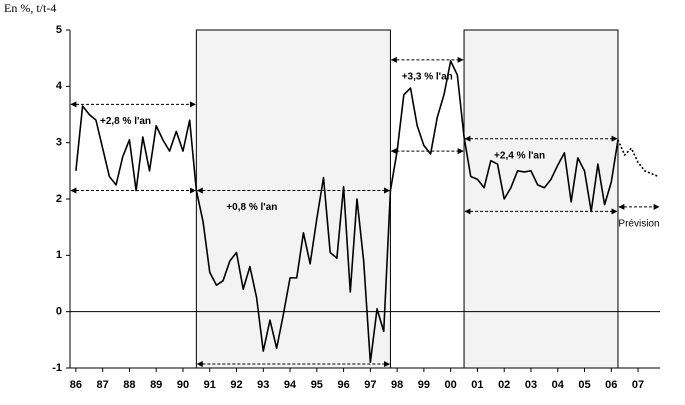 The width and height of the screenshot is (685, 405). I want to click on x-tick-label: 90, so click(183, 385).